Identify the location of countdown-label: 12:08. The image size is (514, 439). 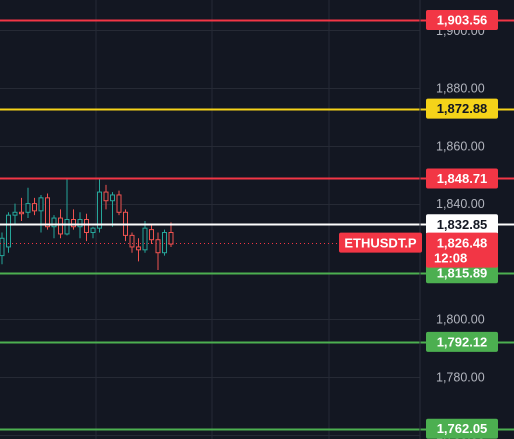
(450, 258).